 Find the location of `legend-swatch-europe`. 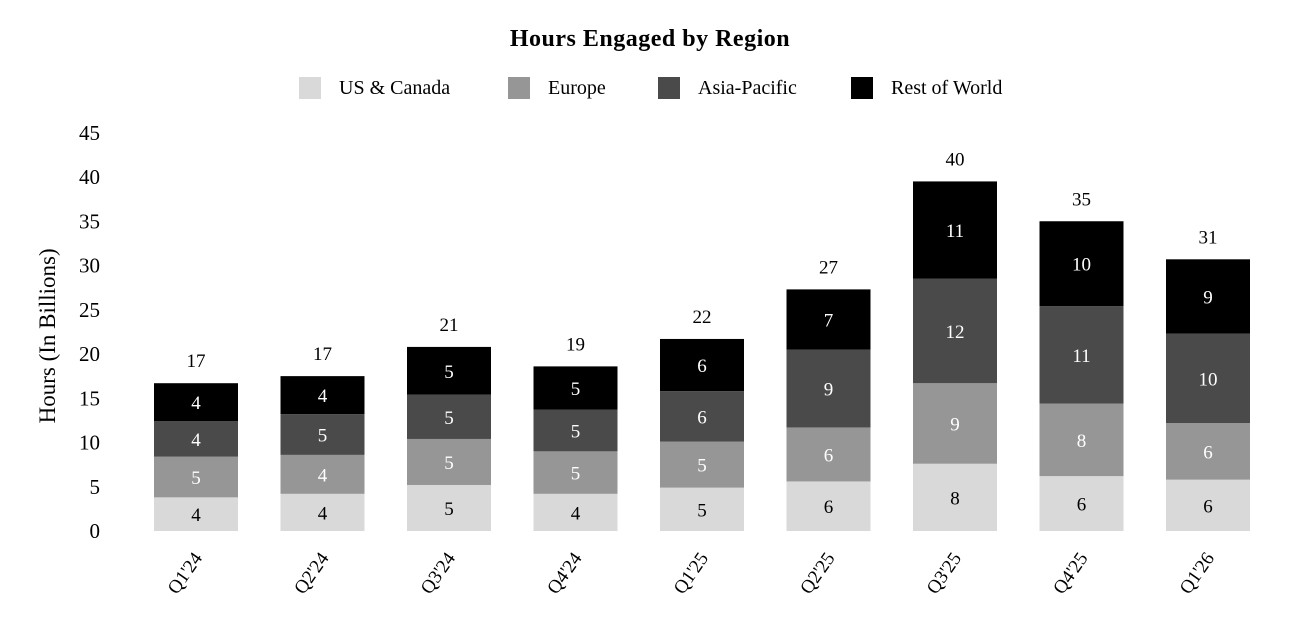

legend-swatch-europe is located at coordinates (519, 88).